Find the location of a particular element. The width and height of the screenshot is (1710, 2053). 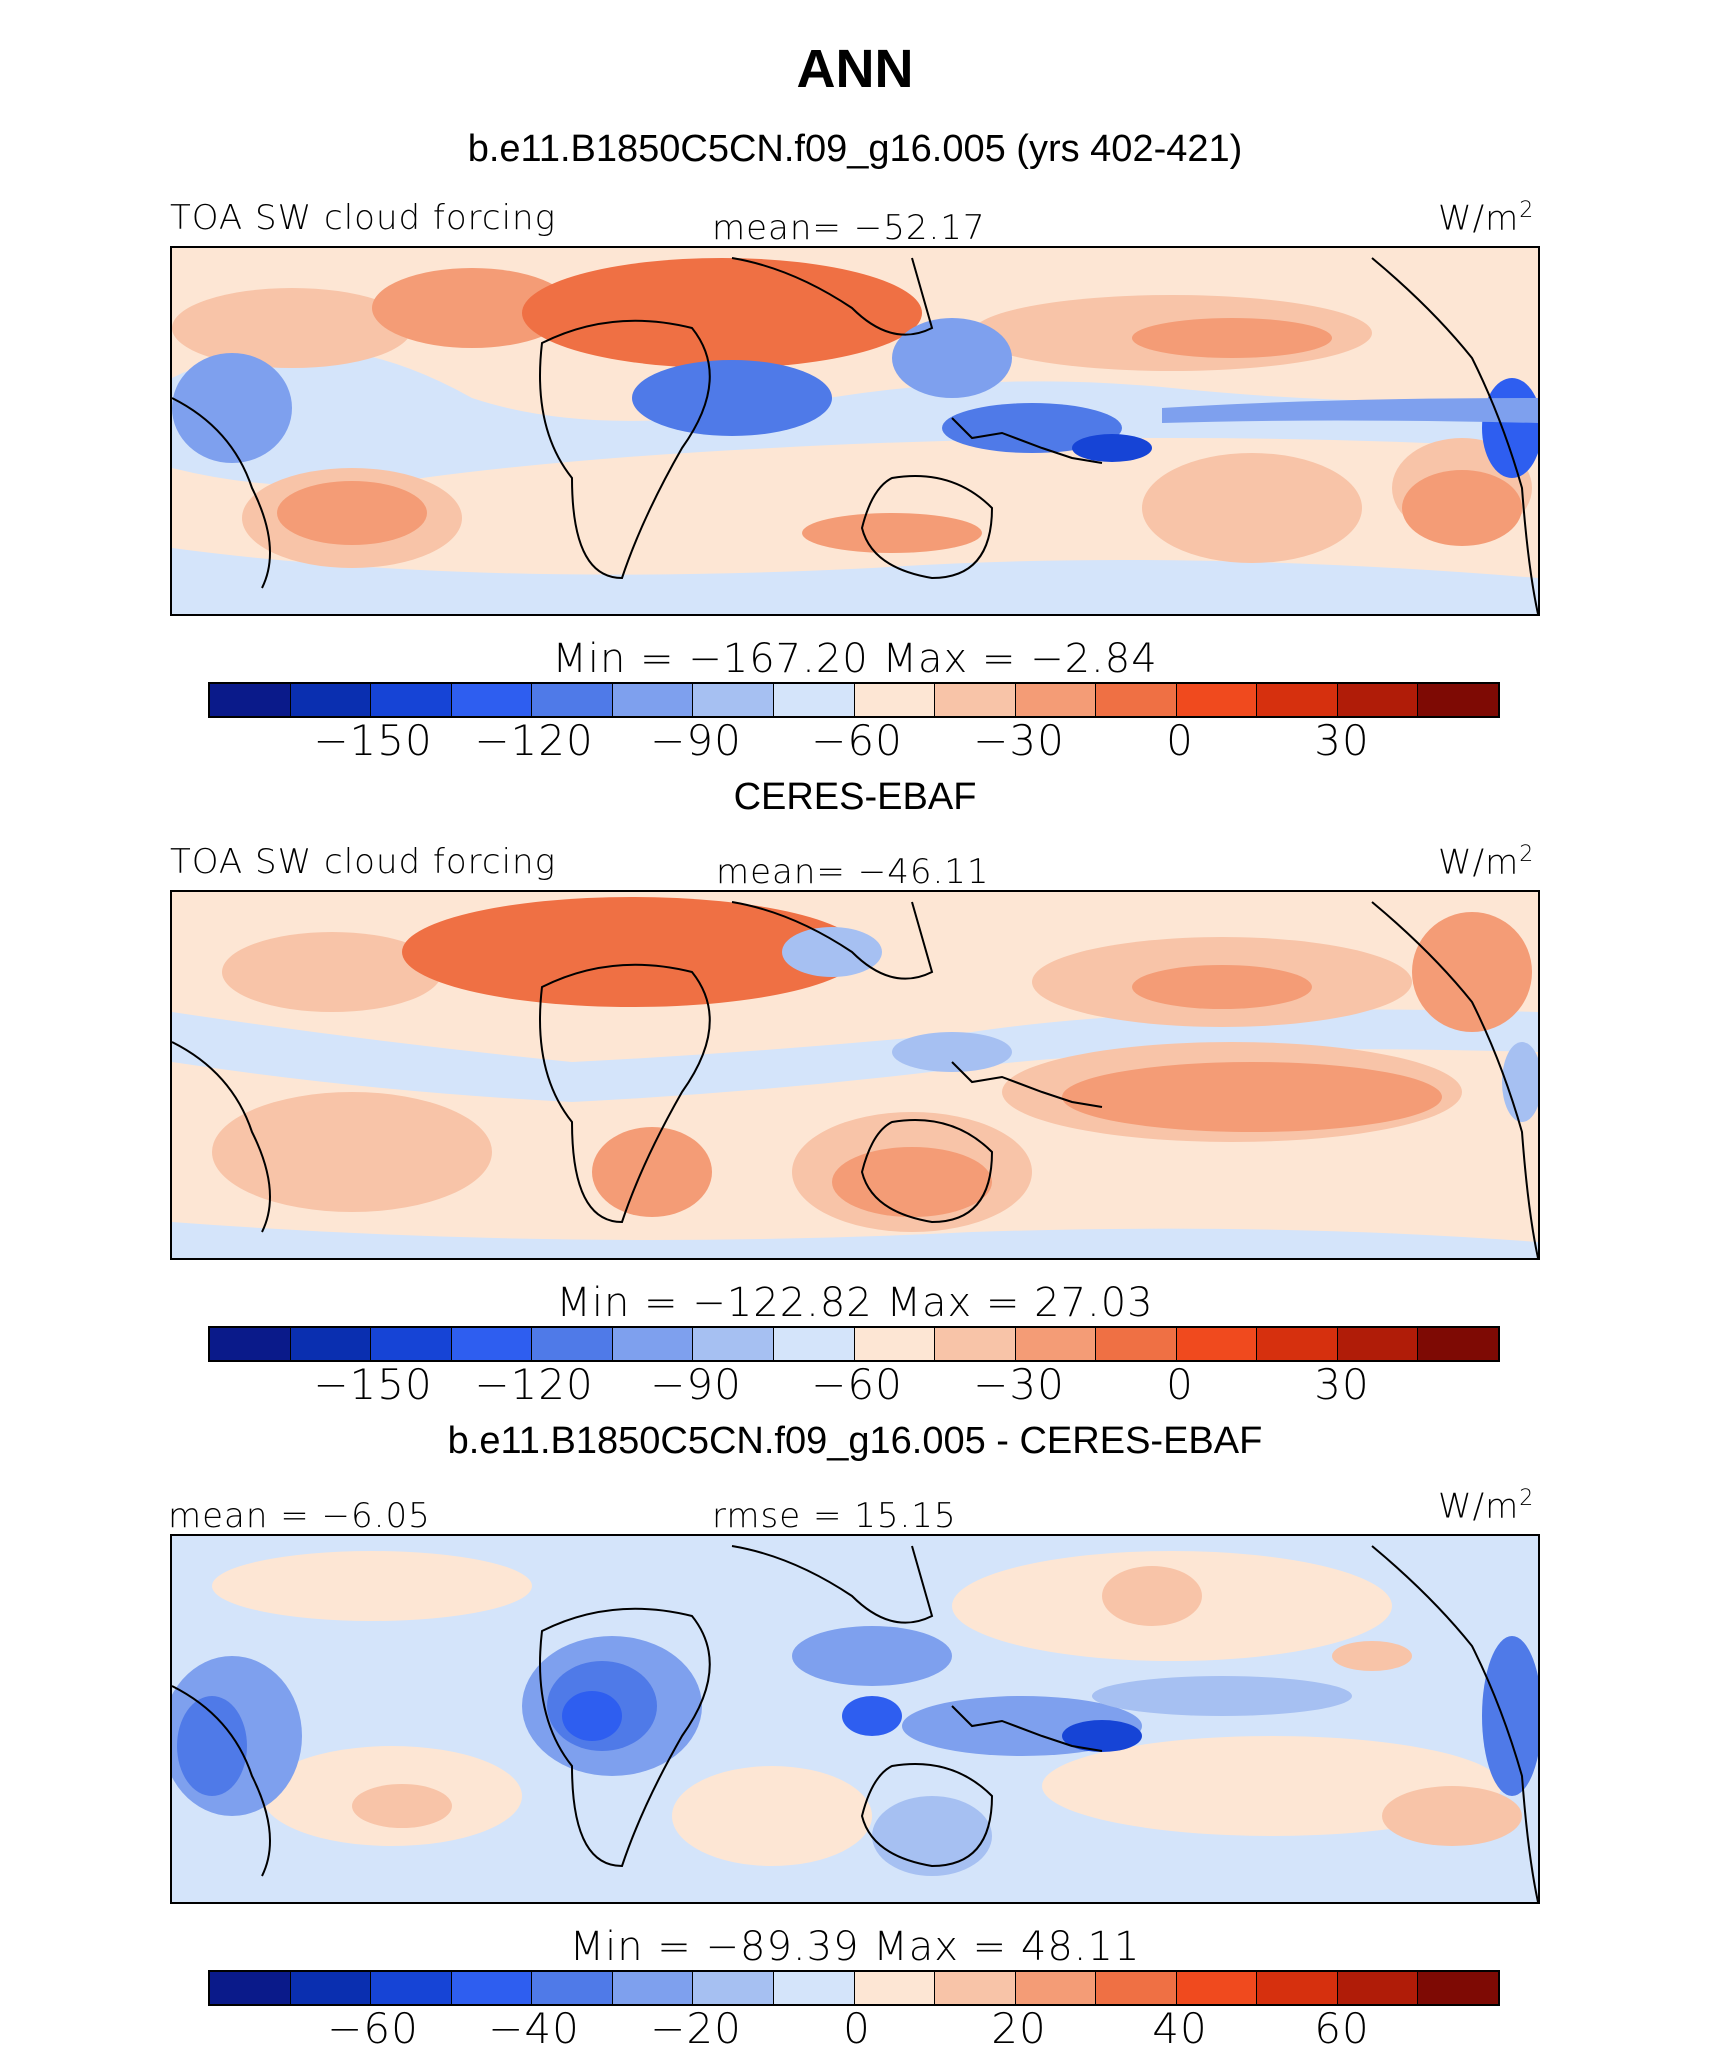

panel-3-rmse-label: rmse = 15.15 is located at coordinates (834, 1516).